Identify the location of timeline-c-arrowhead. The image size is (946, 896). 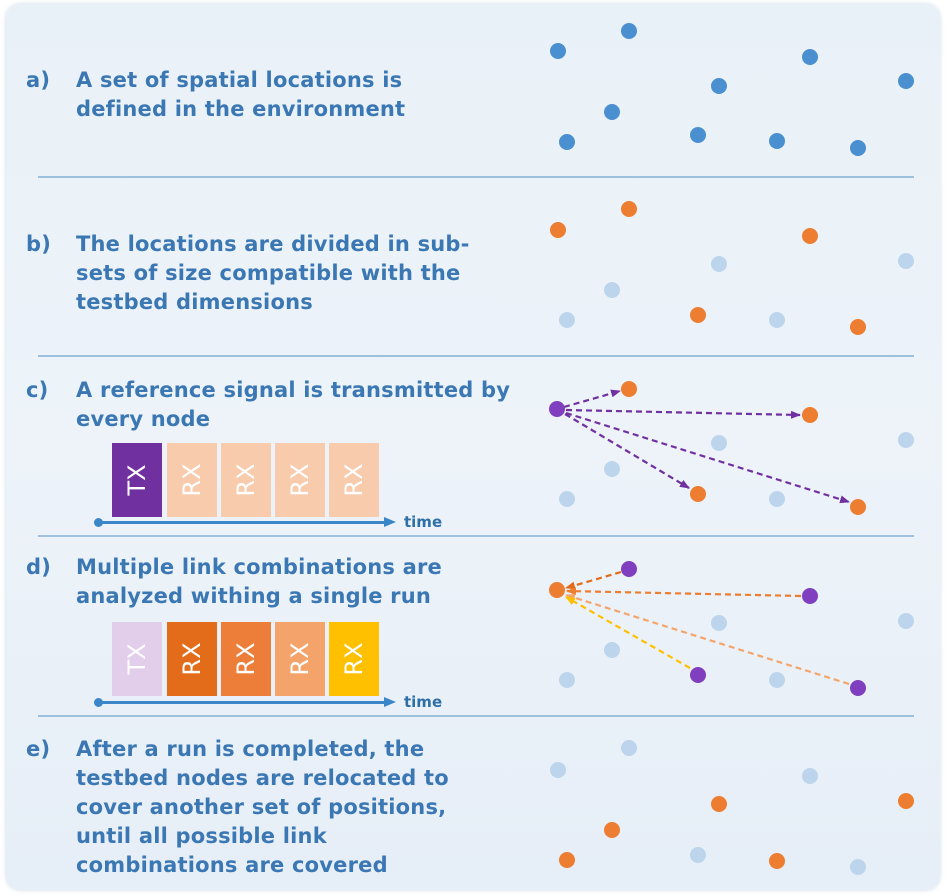
(390, 522).